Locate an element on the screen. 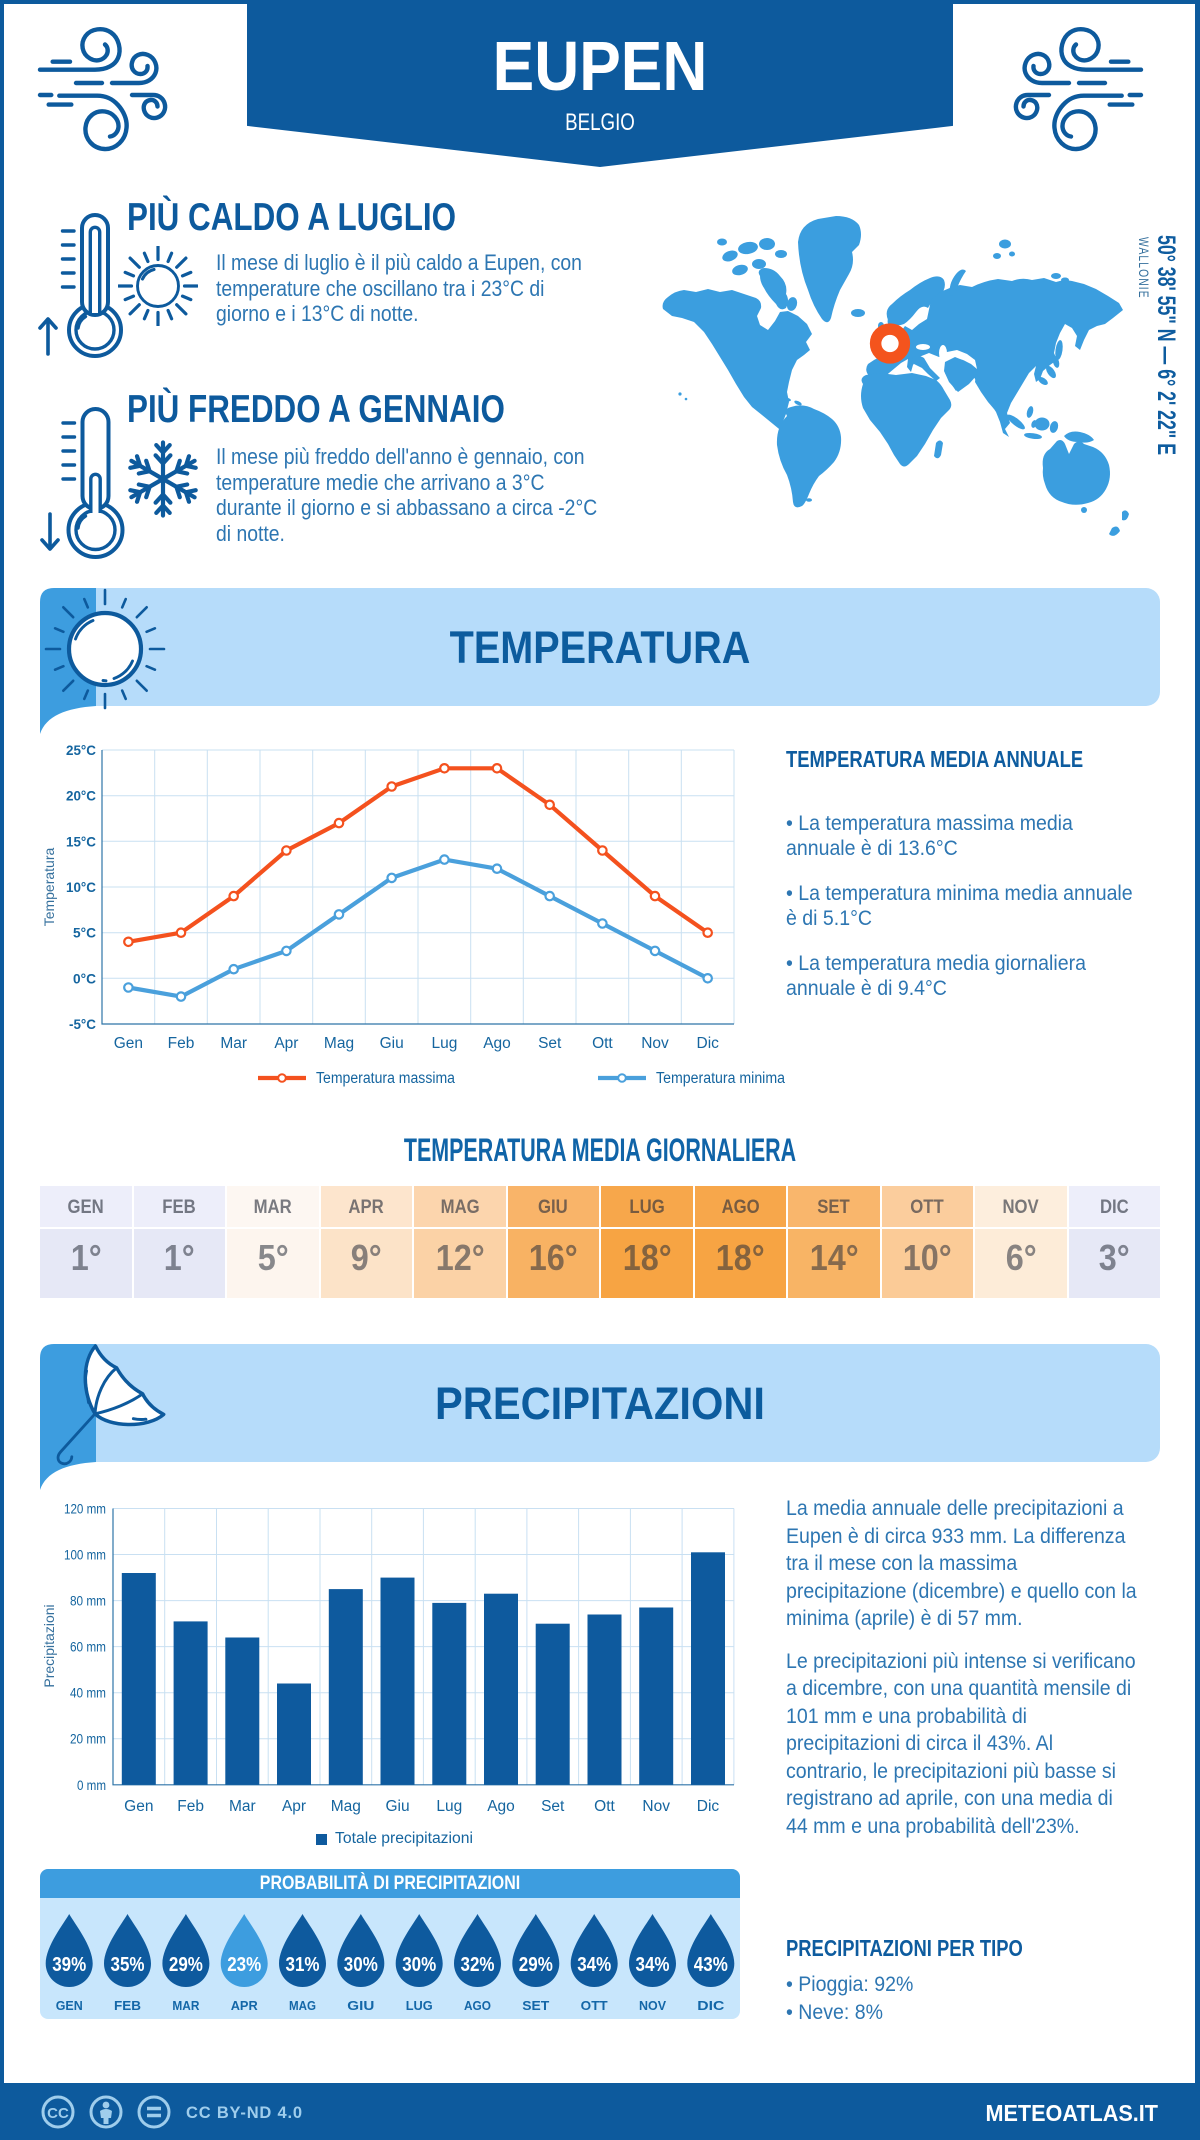 This screenshot has width=1200, height=2140. svg-text: LUG is located at coordinates (419, 2005).